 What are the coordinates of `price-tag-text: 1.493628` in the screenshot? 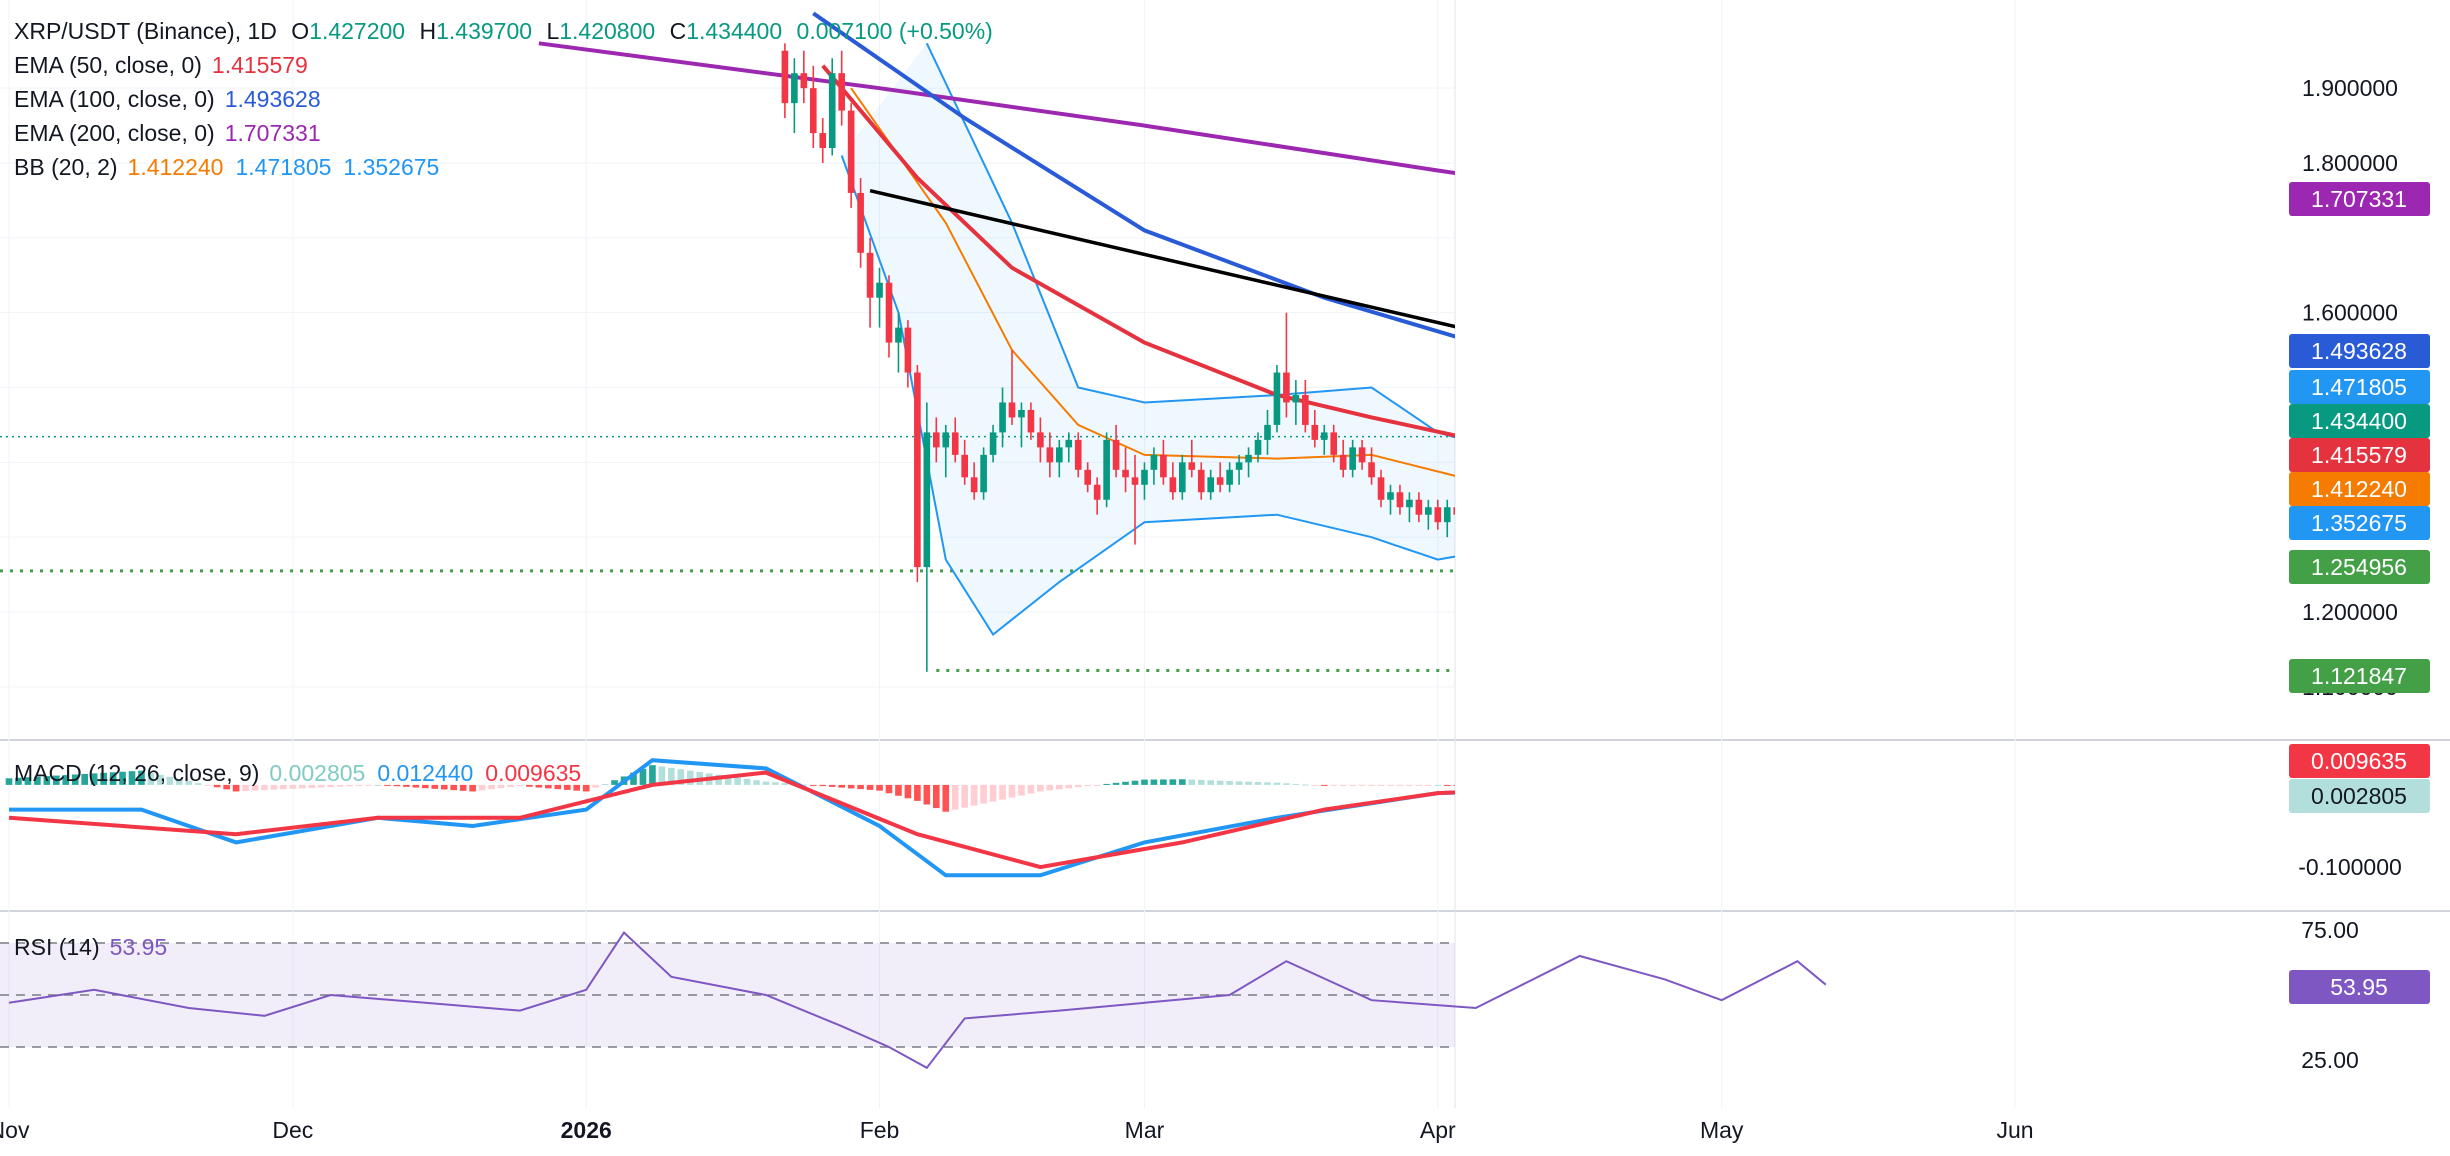 It's located at (2359, 351).